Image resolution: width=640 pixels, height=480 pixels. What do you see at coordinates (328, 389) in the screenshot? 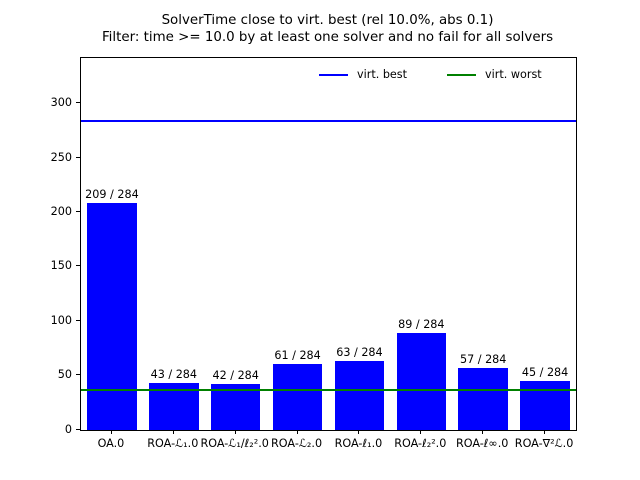
I see `hline-virt-worst` at bounding box center [328, 389].